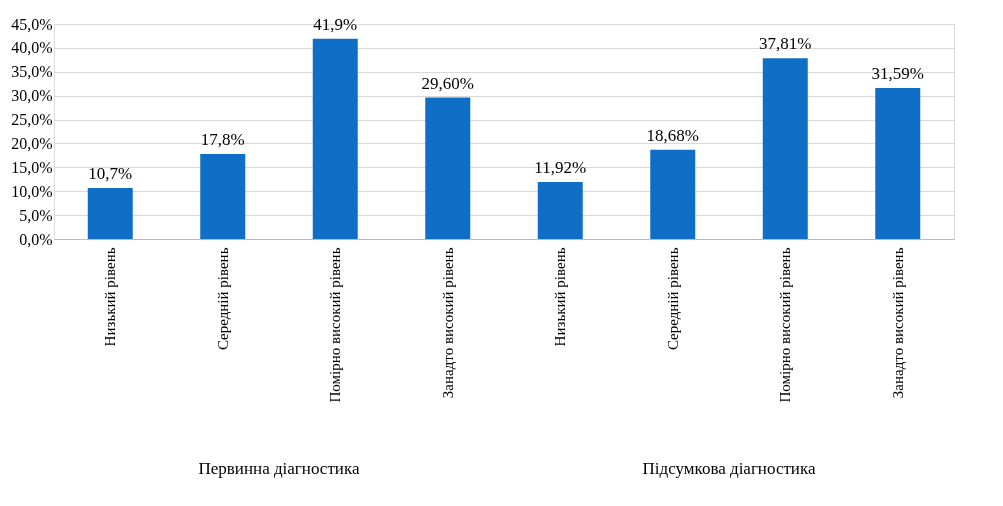  I want to click on y-tick-label: 35,0%, so click(32, 72).